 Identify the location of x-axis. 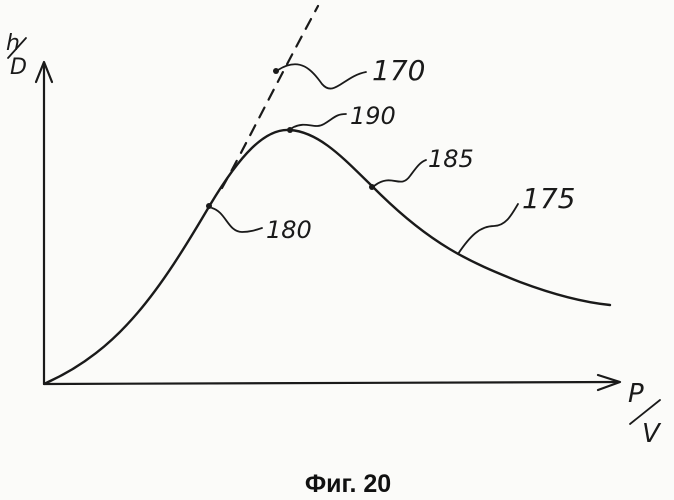
(331, 383).